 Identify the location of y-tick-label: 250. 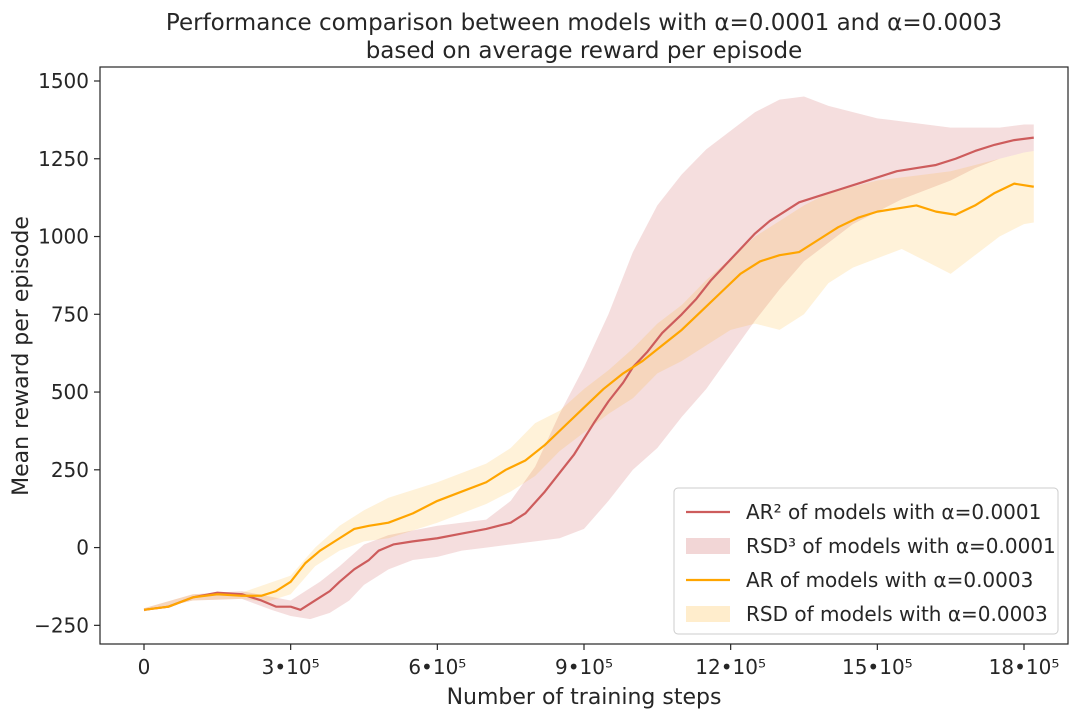
(70, 470).